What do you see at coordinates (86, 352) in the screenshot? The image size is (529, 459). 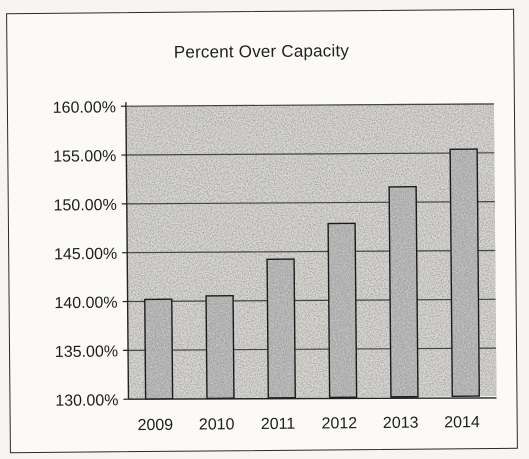 I see `y-tick-label: 135.00%` at bounding box center [86, 352].